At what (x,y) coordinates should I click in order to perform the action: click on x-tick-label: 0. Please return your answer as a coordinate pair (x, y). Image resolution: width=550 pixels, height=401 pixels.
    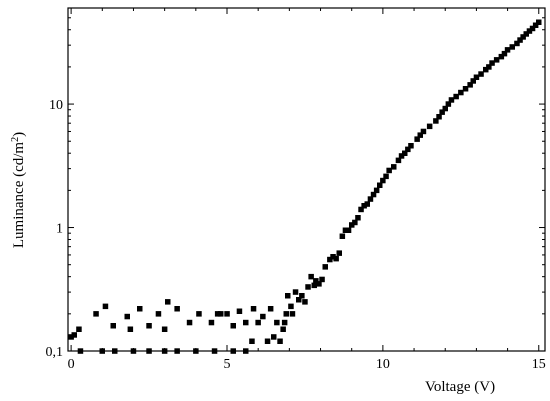
    Looking at the image, I should click on (71, 364).